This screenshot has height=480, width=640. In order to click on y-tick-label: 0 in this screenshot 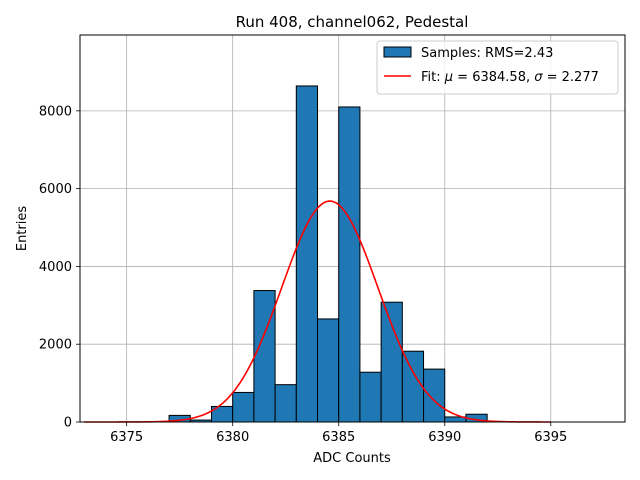, I will do `click(68, 423)`.